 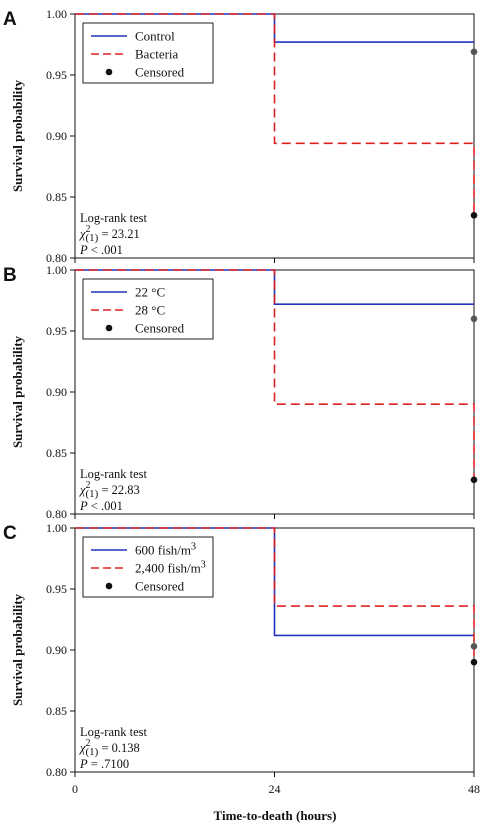 I want to click on legend-label: 22 °C, so click(x=150, y=292).